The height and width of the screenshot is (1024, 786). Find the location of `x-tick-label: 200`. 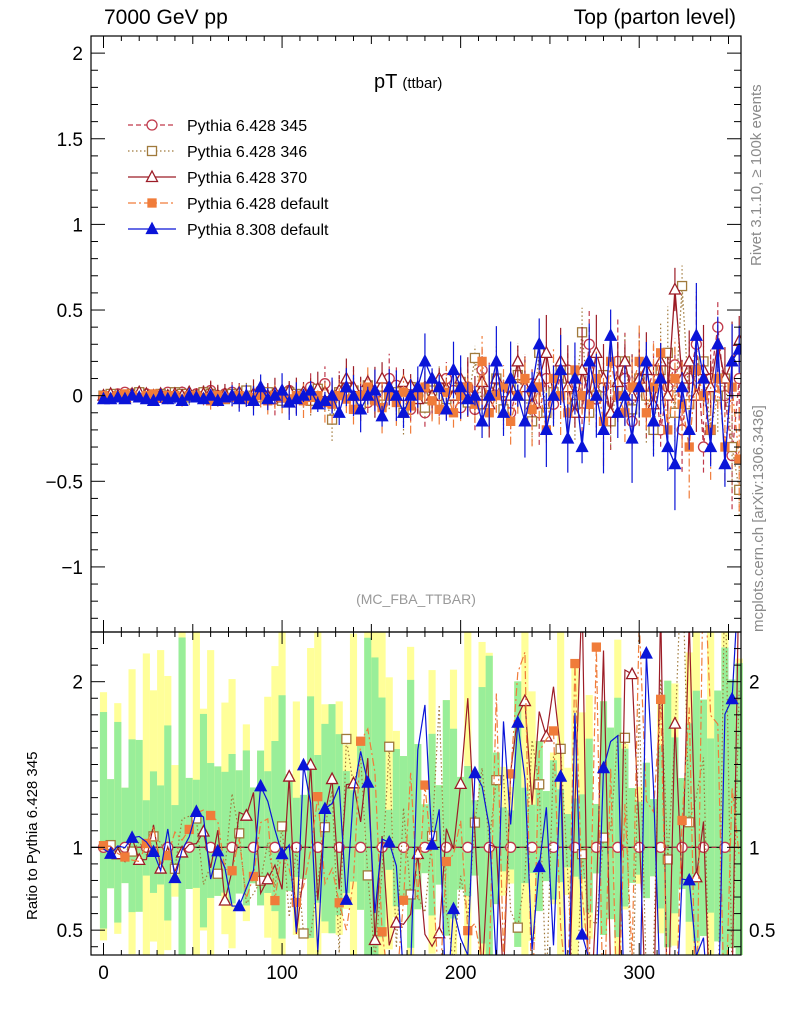

x-tick-label: 200 is located at coordinates (461, 973).